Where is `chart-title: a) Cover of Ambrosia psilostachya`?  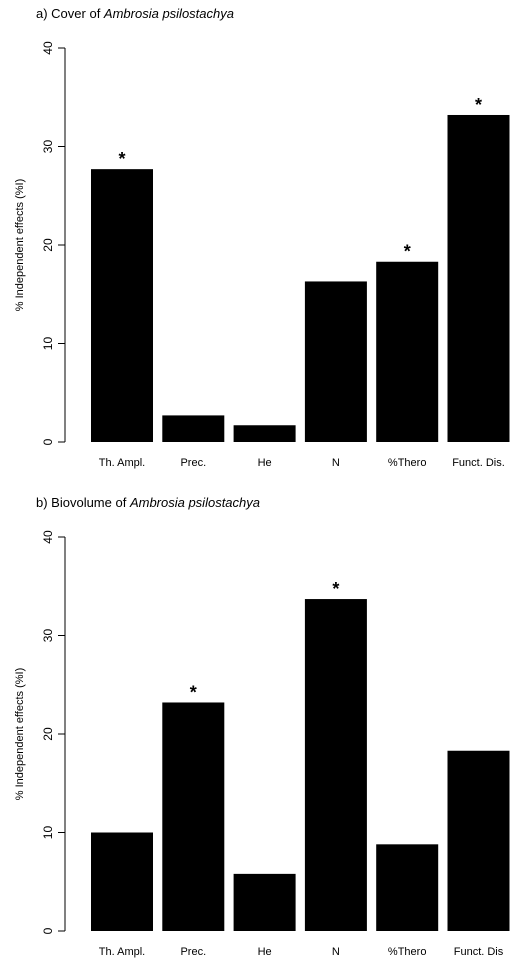 chart-title: a) Cover of Ambrosia psilostachya is located at coordinates (135, 13).